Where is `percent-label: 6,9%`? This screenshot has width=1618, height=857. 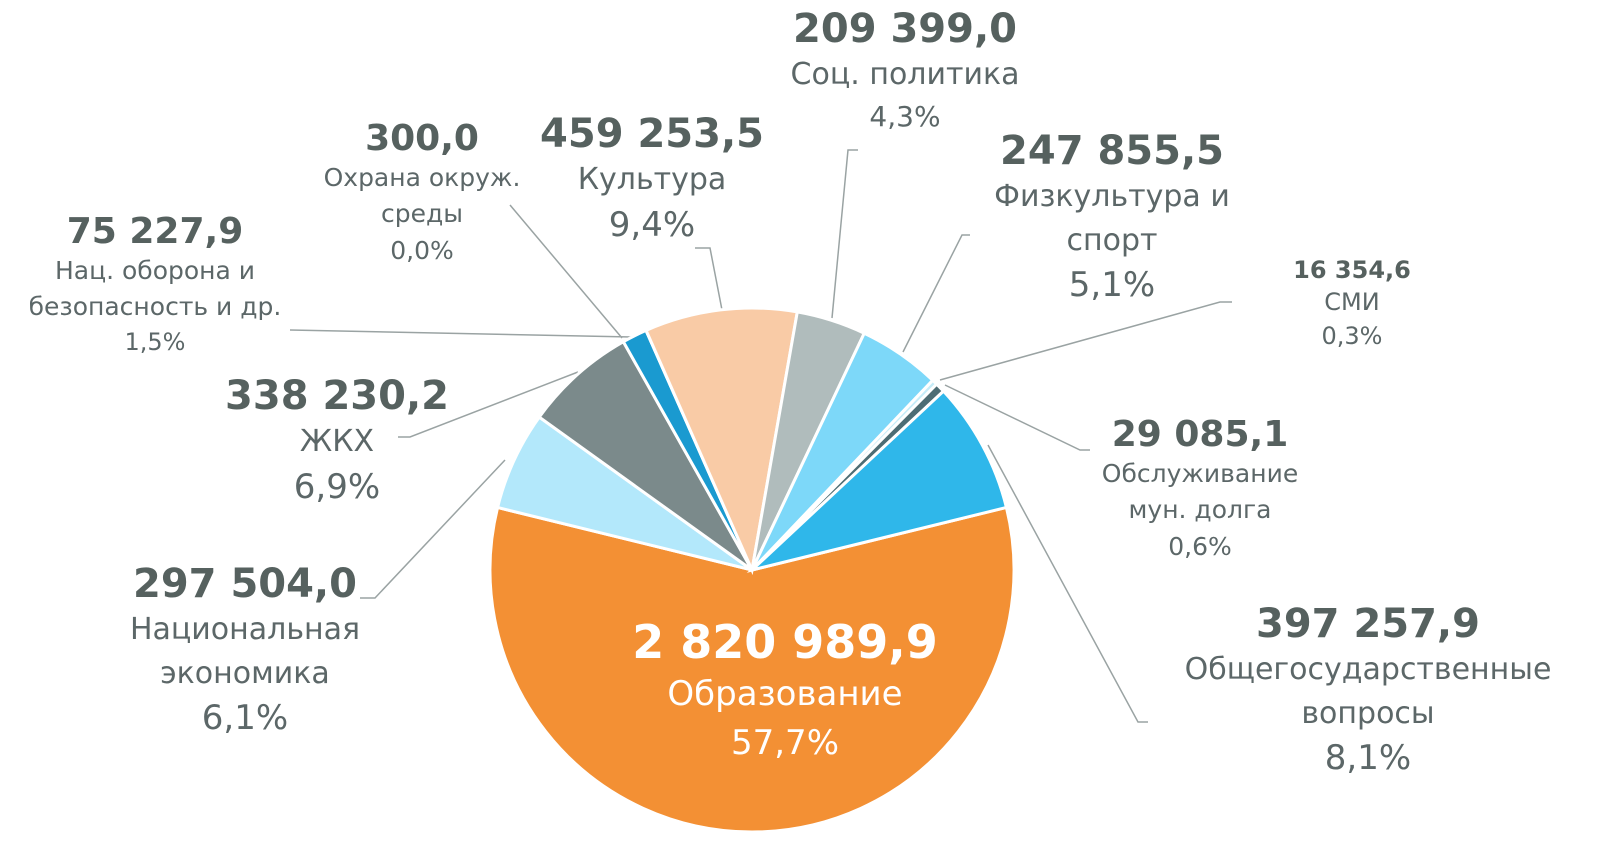
percent-label: 6,9% is located at coordinates (337, 486).